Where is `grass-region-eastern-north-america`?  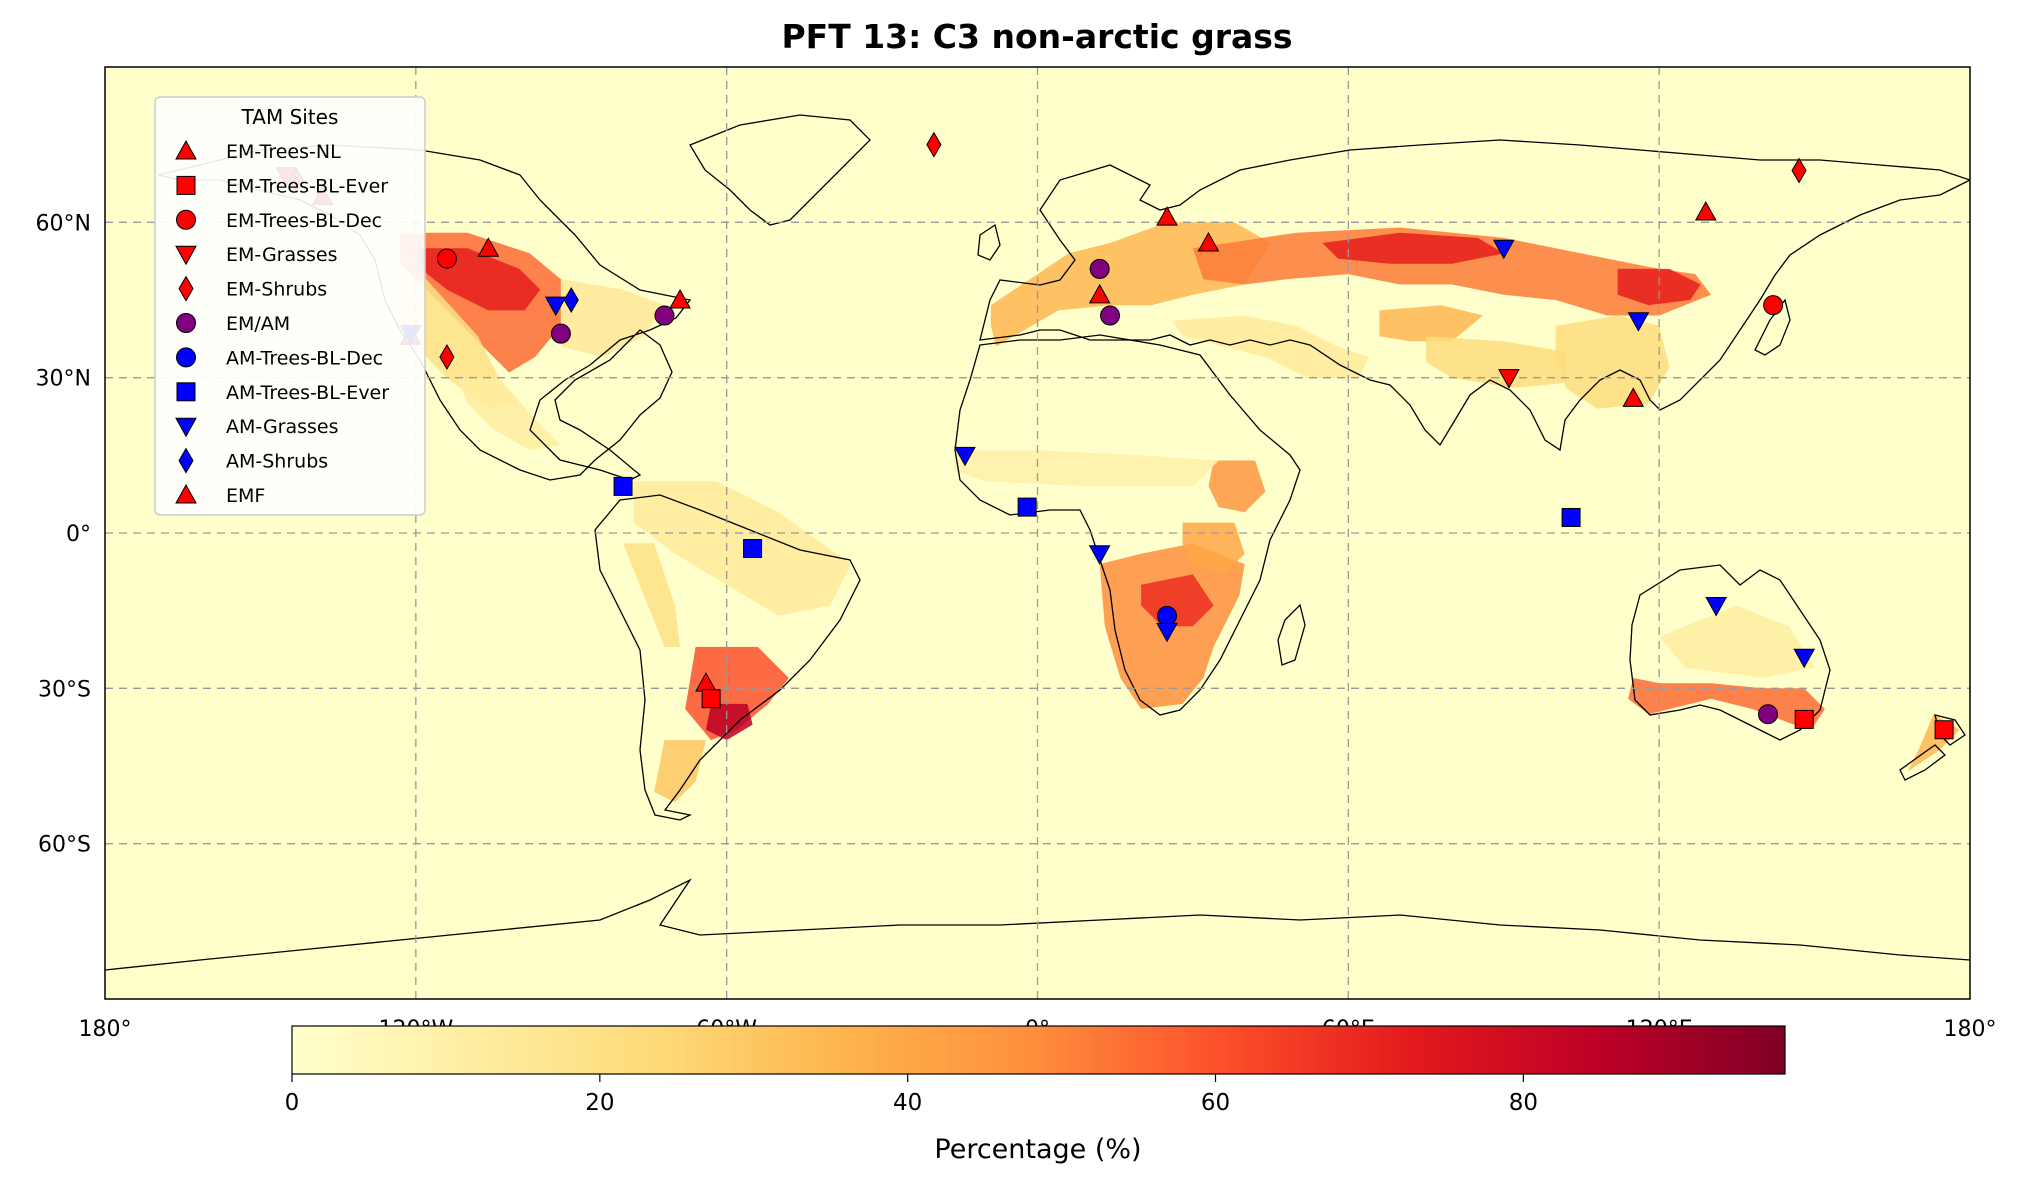 grass-region-eastern-north-america is located at coordinates (612, 318).